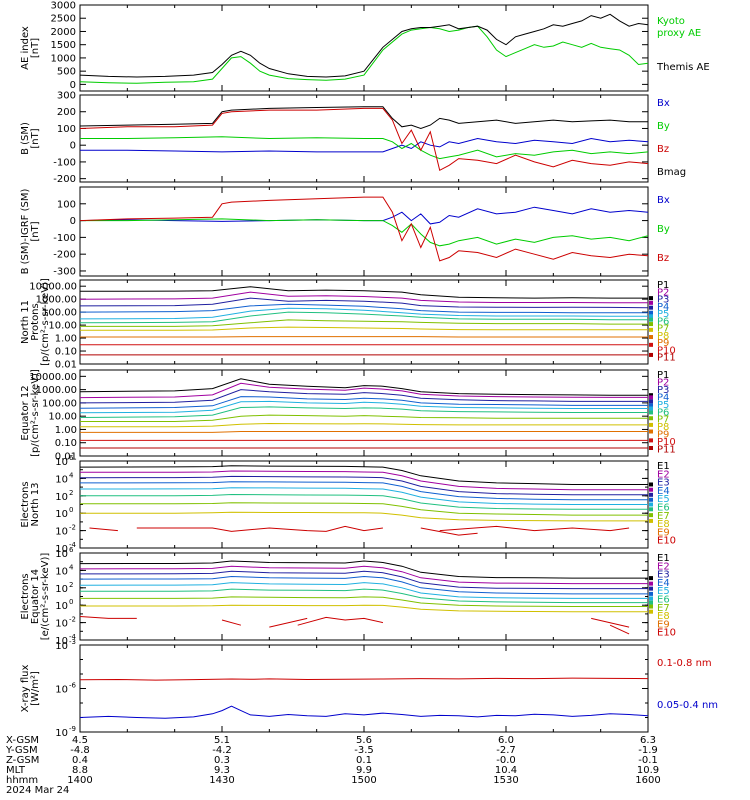  What do you see at coordinates (687, 705) in the screenshot?
I see `legend-xray-short: 0.05-0.4 nm` at bounding box center [687, 705].